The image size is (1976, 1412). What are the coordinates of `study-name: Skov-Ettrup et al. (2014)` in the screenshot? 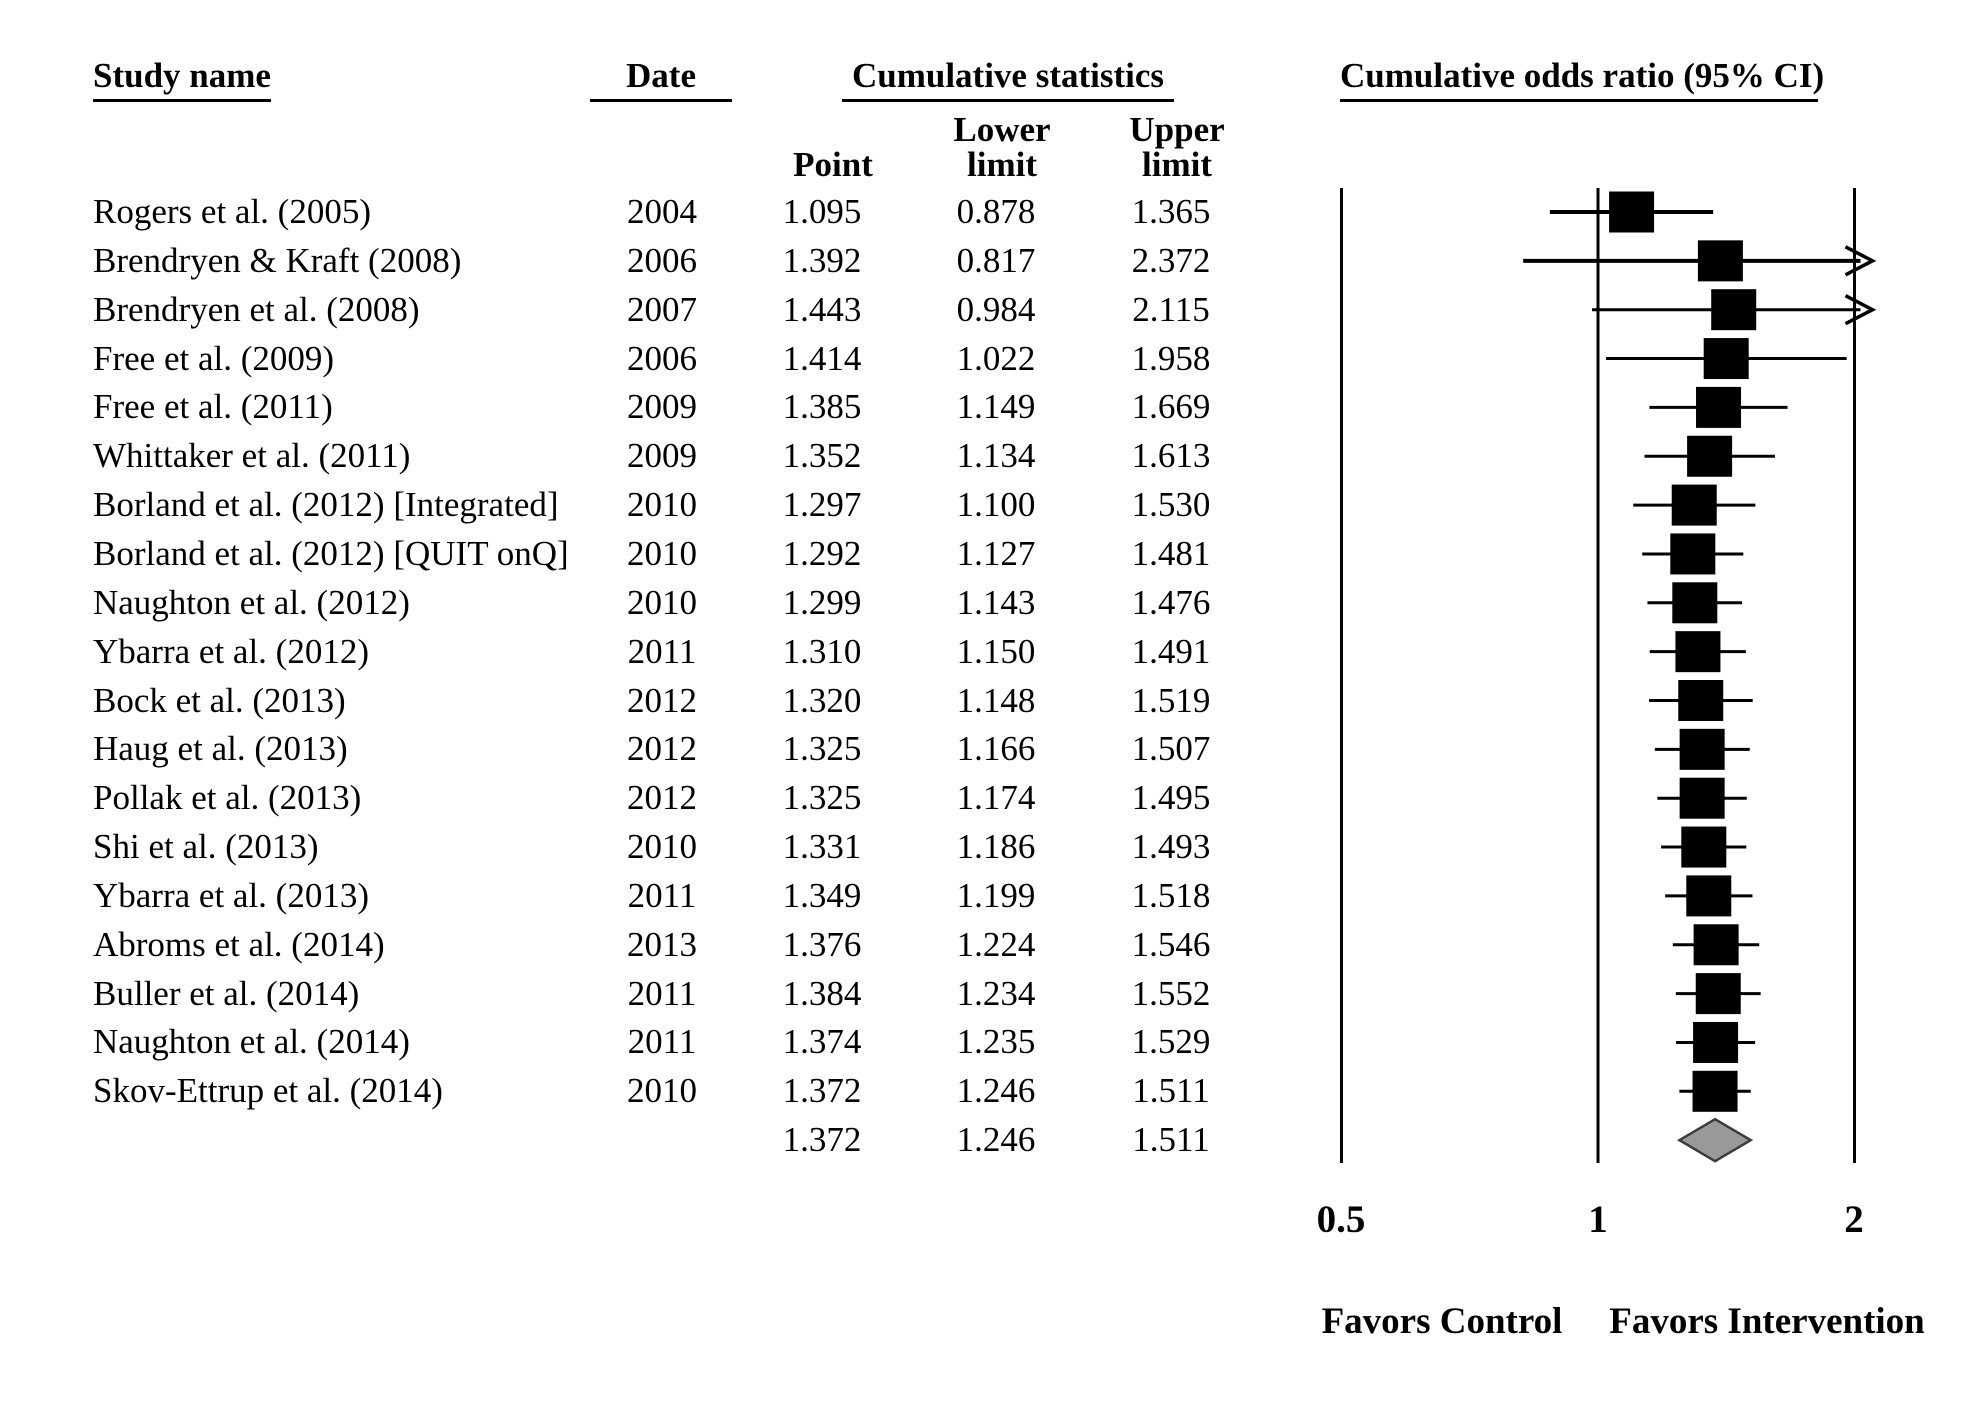 It's located at (268, 1090).